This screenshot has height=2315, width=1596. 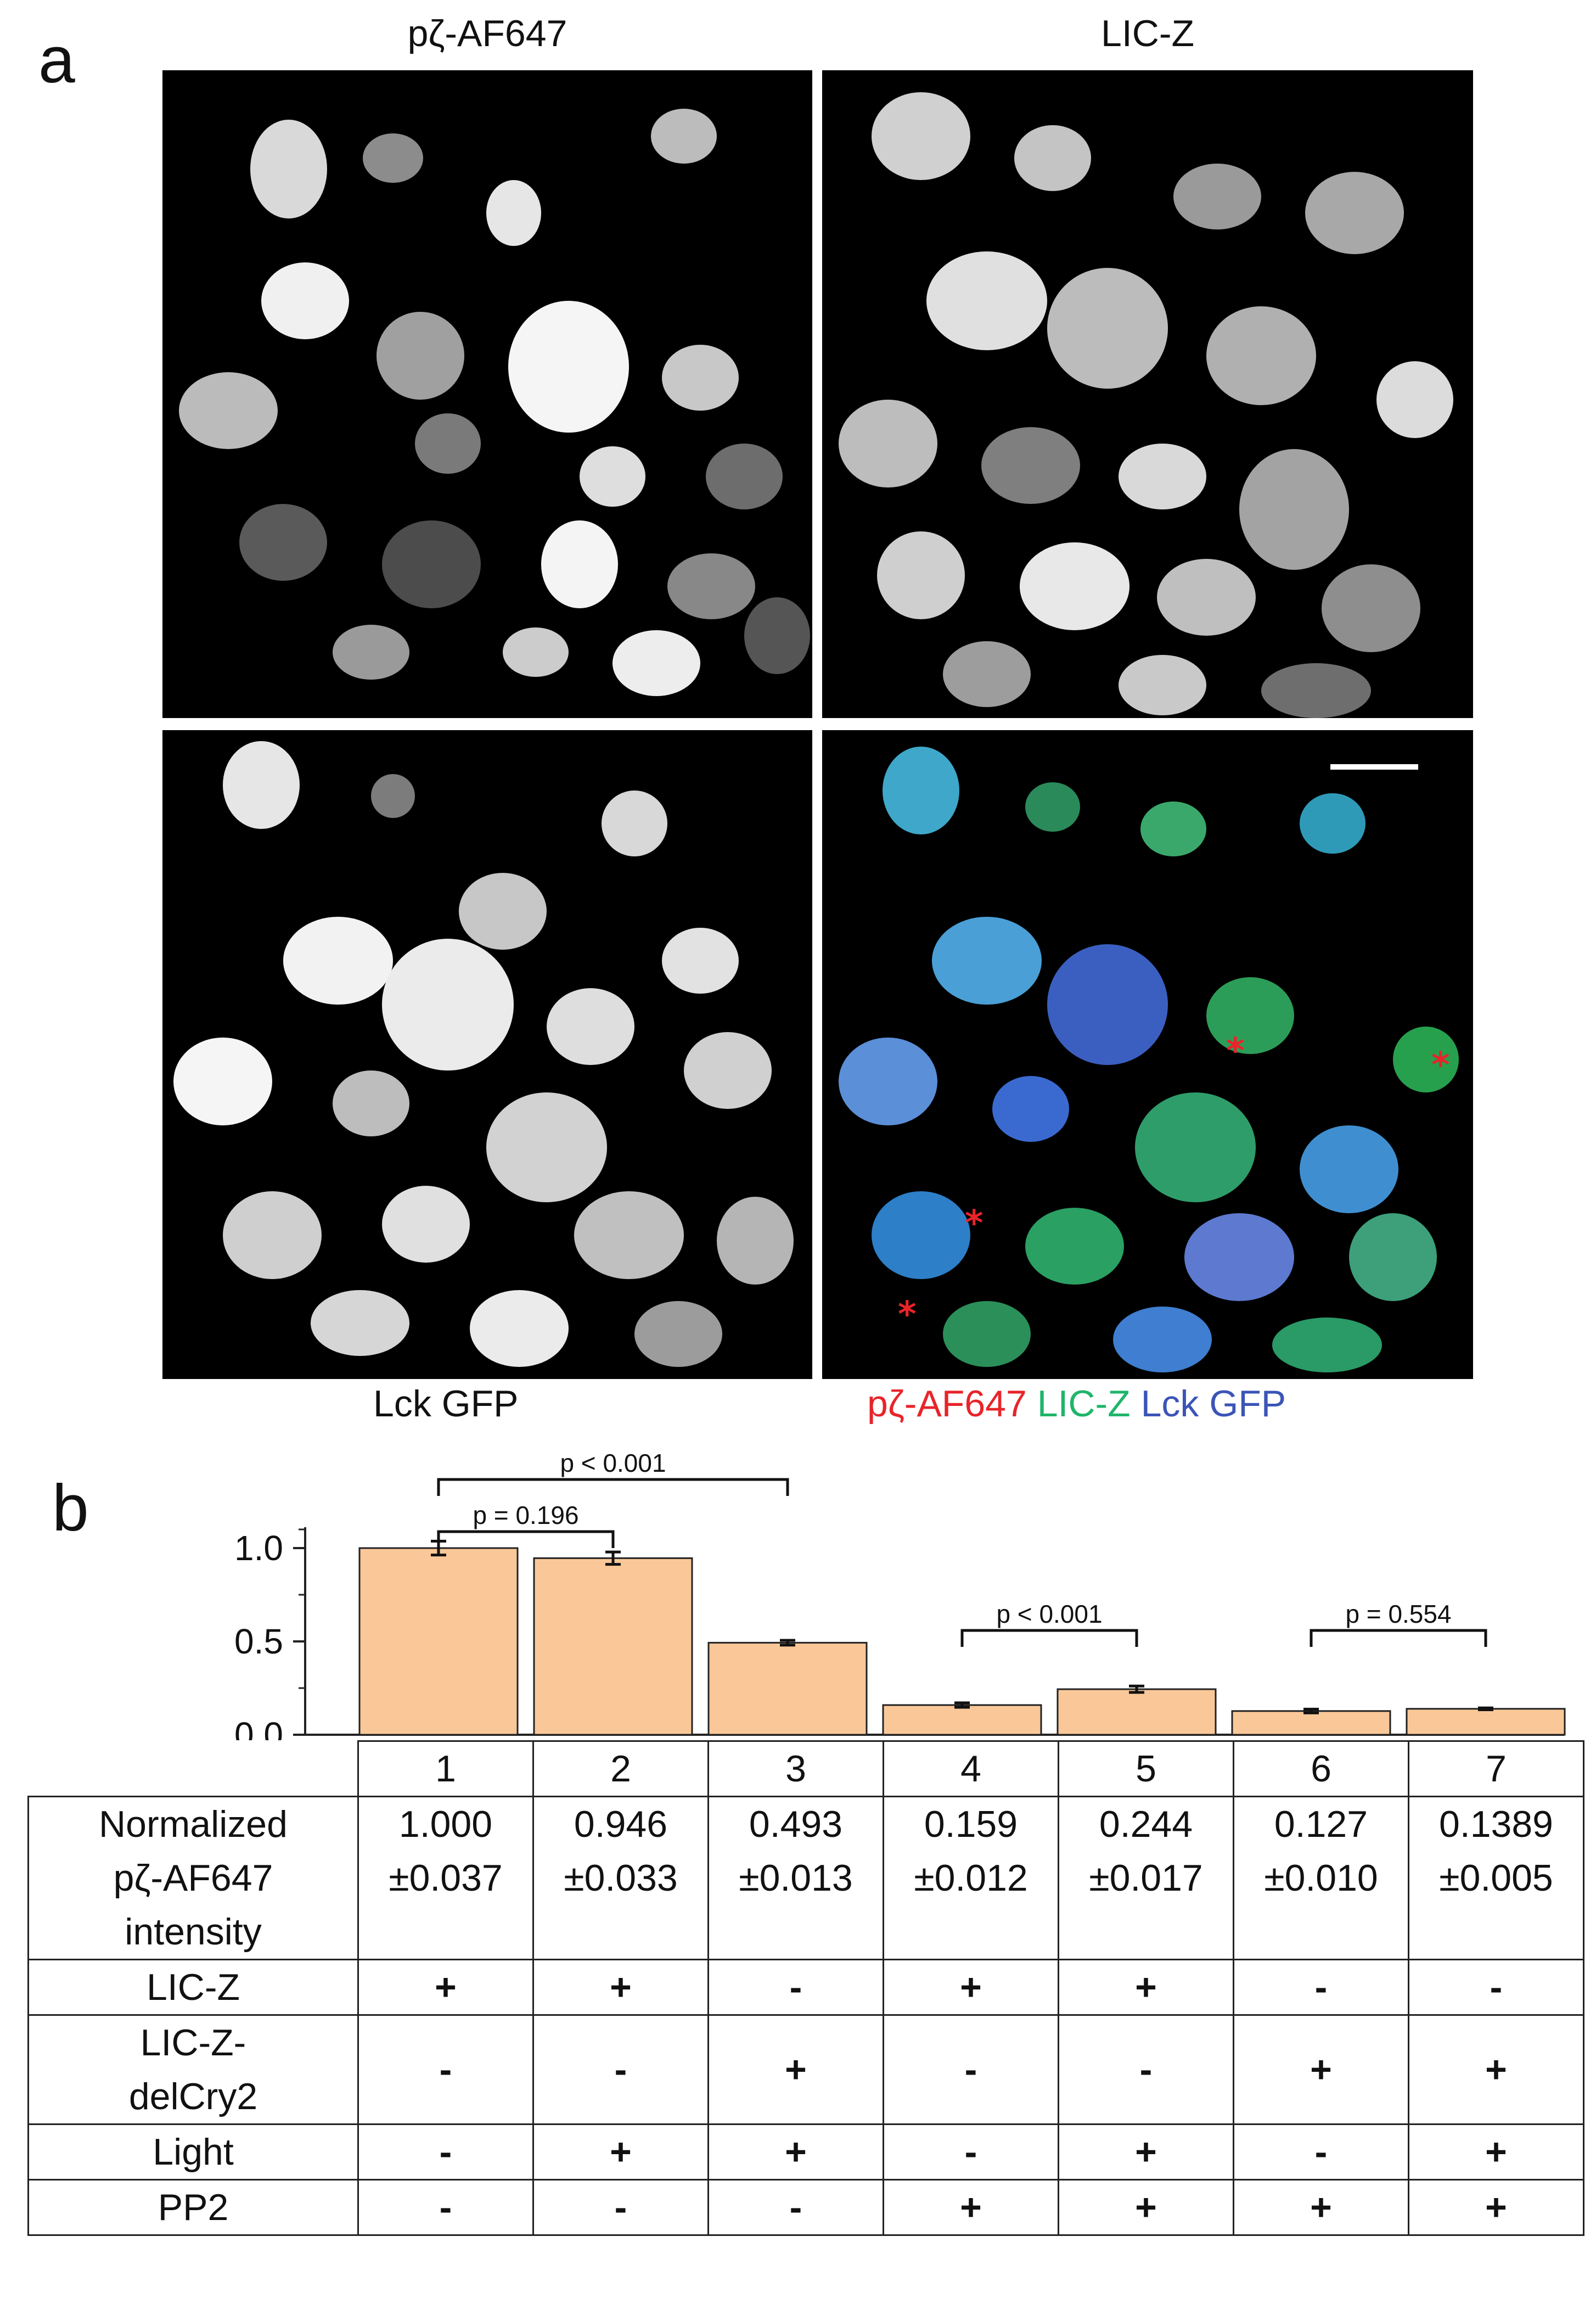 I want to click on column-header: 5, so click(x=1146, y=1768).